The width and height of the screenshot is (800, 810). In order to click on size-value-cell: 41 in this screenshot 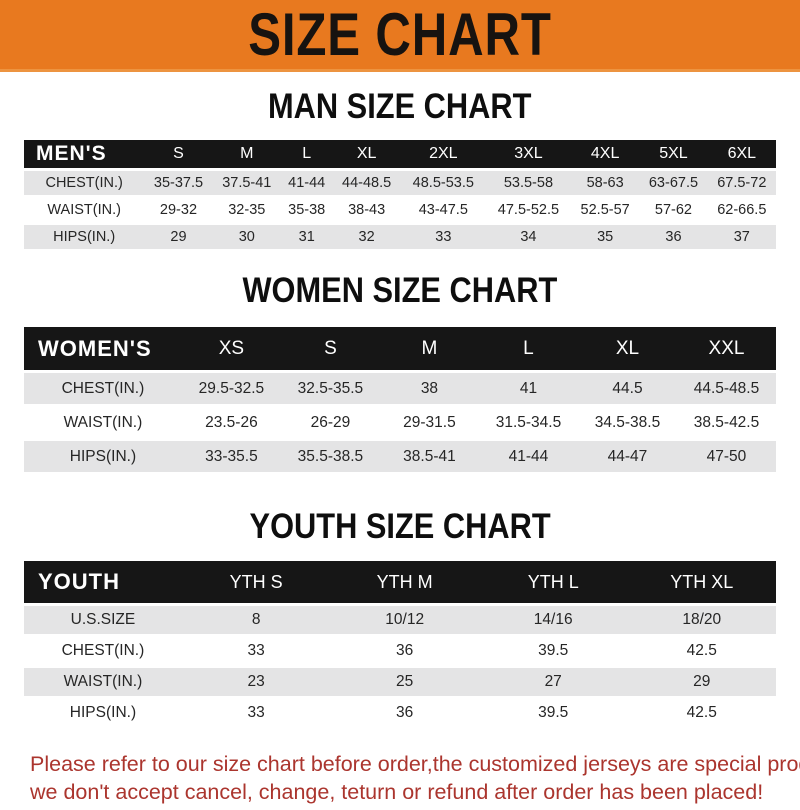, I will do `click(528, 388)`.